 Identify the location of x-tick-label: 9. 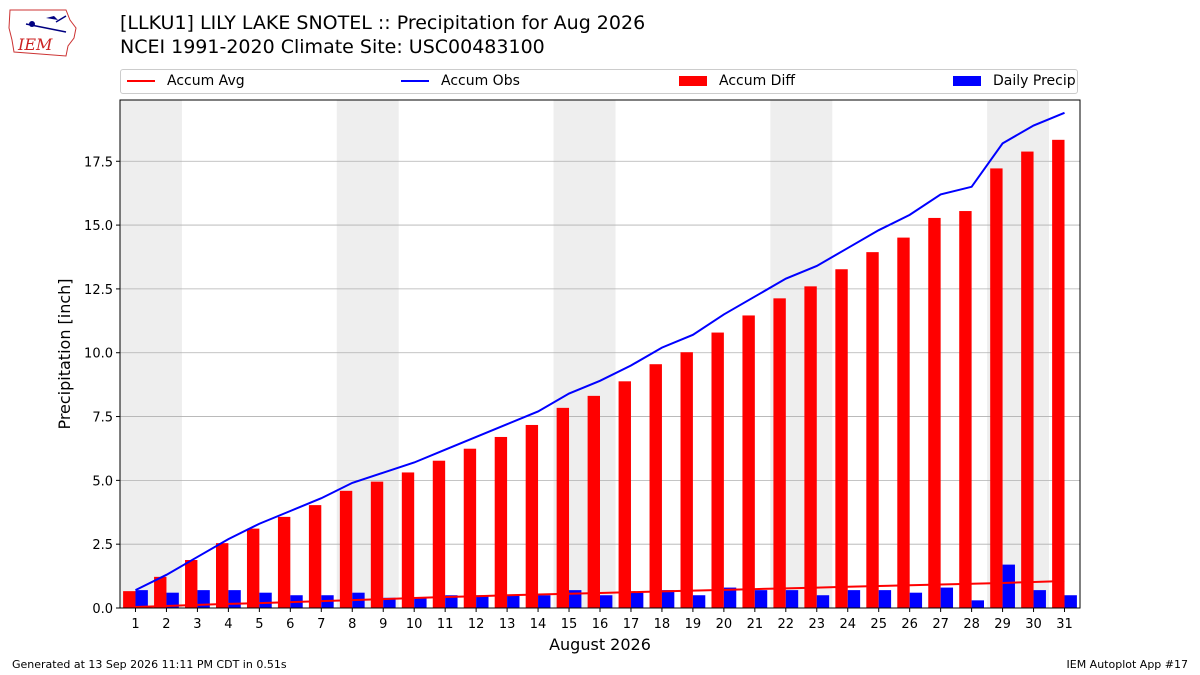
(383, 624).